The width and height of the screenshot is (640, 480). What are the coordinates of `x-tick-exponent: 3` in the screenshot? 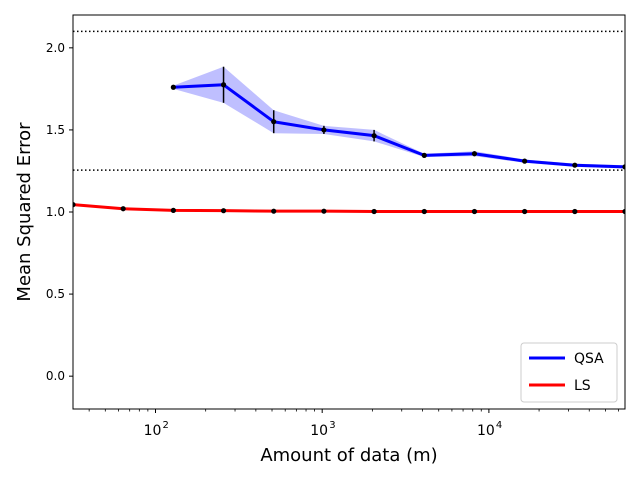 It's located at (332, 425).